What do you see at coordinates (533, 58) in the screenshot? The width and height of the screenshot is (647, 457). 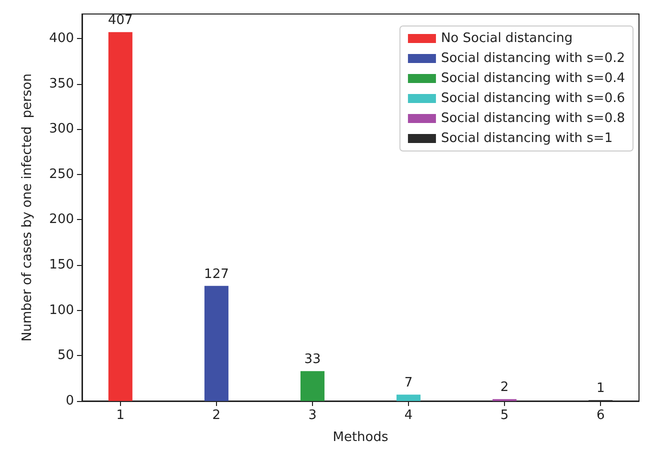 I see `legend-label: Social distancing with s=0.2` at bounding box center [533, 58].